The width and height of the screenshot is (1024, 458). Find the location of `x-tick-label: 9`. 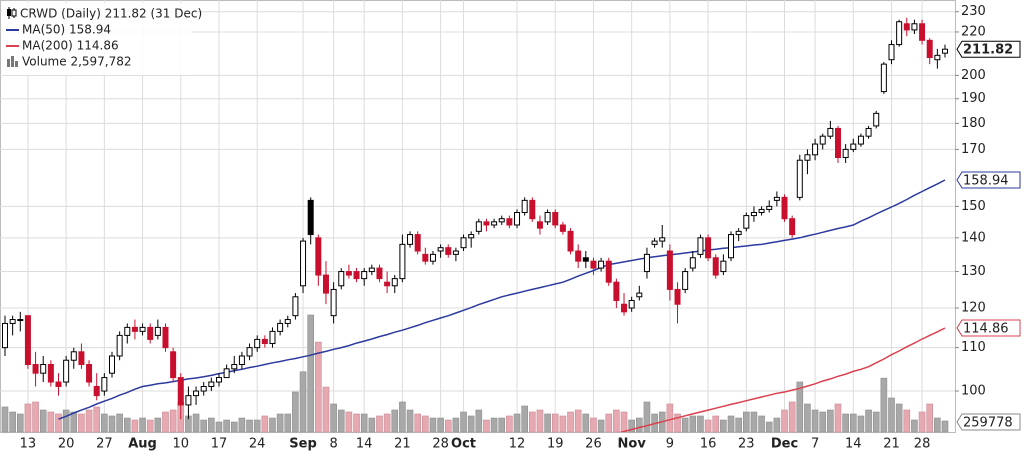

x-tick-label: 9 is located at coordinates (670, 444).